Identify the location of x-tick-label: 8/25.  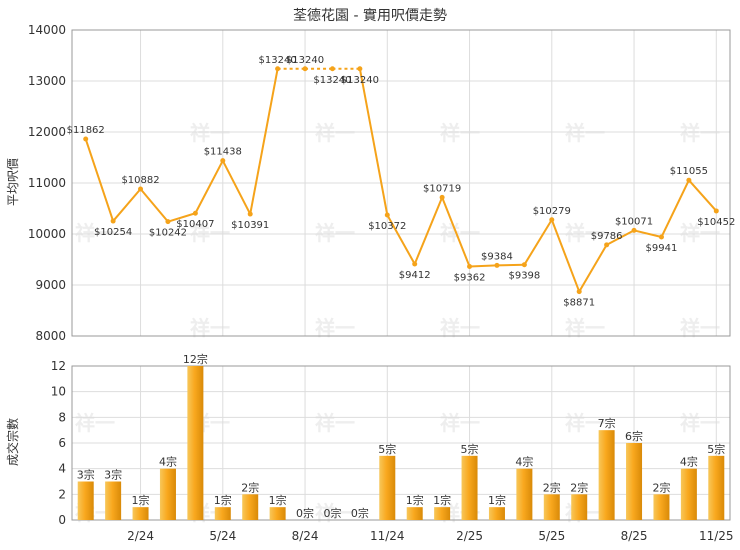
(634, 536).